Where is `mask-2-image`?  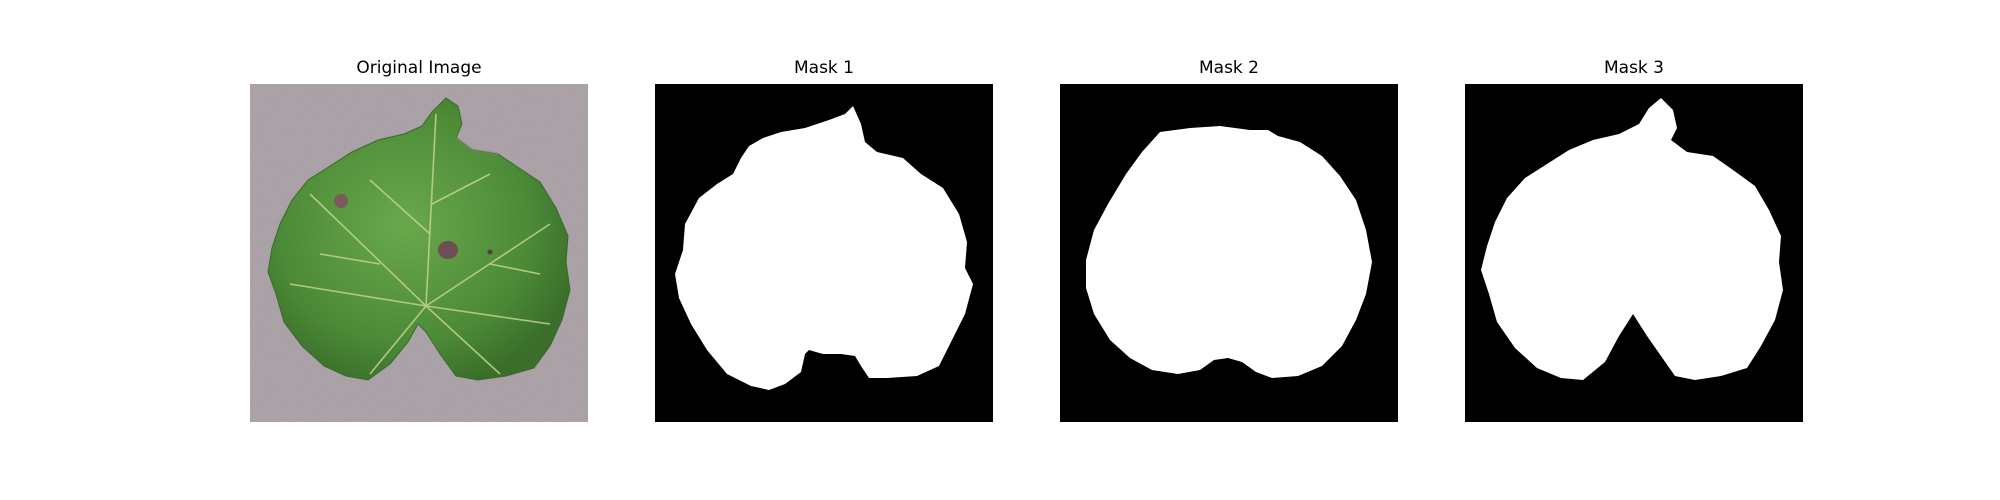
mask-2-image is located at coordinates (1229, 253).